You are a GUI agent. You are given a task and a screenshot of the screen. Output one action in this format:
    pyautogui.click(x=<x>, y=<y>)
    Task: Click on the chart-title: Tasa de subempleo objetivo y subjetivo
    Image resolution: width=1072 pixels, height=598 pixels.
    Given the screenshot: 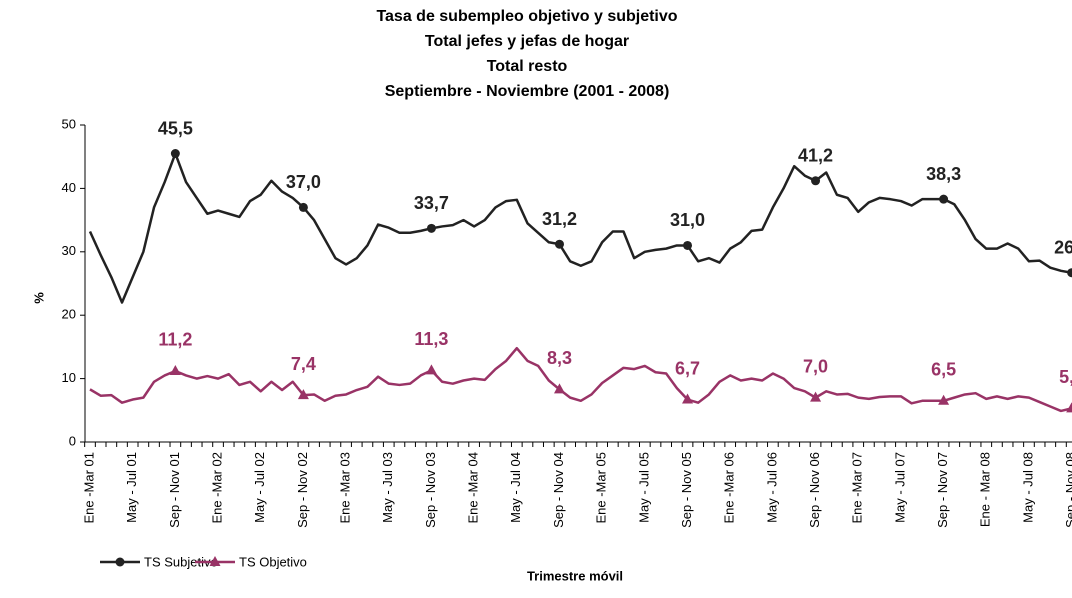 What is the action you would take?
    pyautogui.click(x=526, y=16)
    